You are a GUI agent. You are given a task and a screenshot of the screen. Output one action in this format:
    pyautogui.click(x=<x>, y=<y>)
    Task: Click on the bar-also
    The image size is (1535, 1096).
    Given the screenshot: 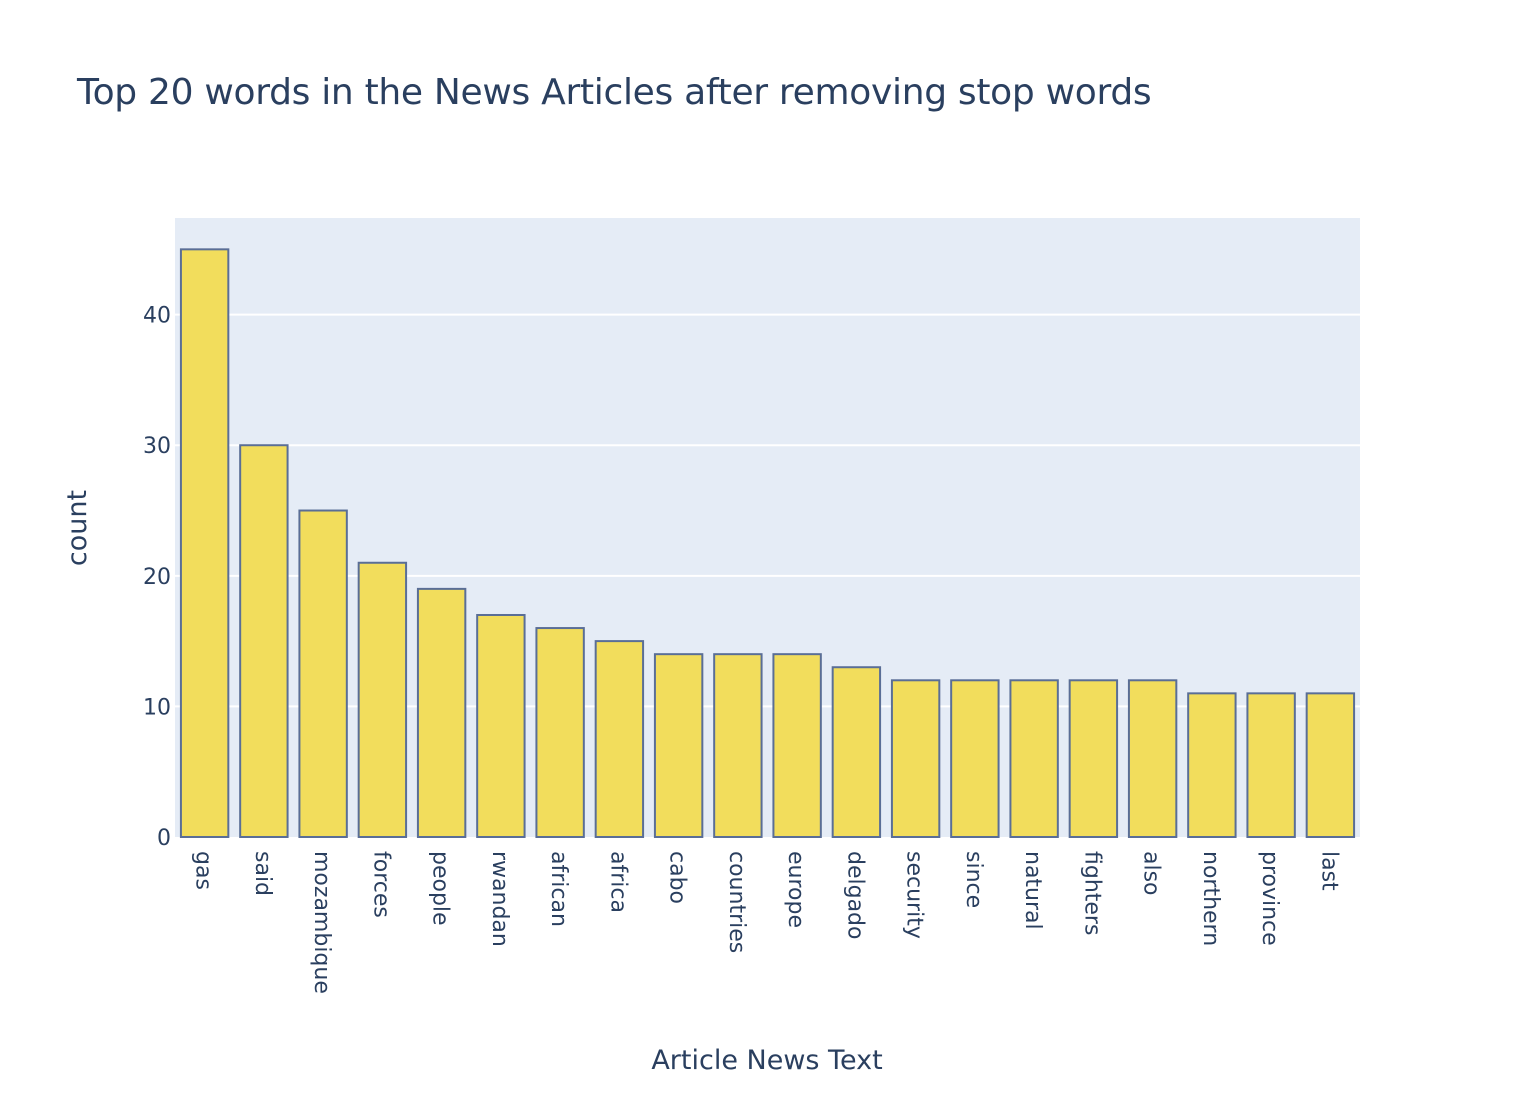 What is the action you would take?
    pyautogui.click(x=1152, y=758)
    